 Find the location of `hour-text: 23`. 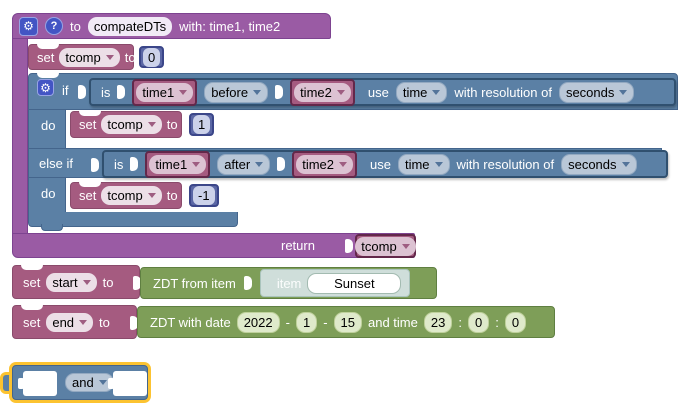

hour-text: 23 is located at coordinates (438, 322).